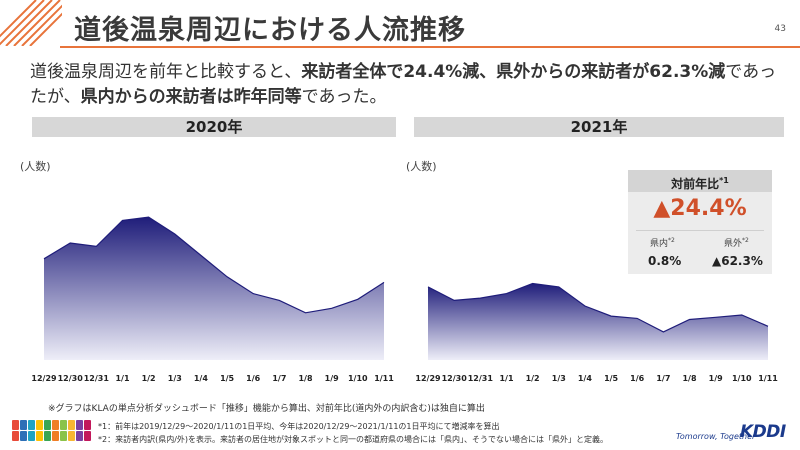 The width and height of the screenshot is (800, 450). Describe the element at coordinates (35, 166) in the screenshot. I see `chart-2020-unit-label: (人数)` at that location.